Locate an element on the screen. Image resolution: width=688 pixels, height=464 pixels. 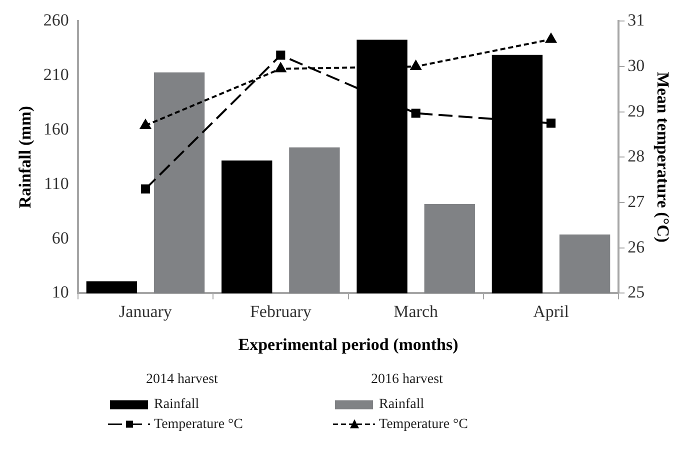
x-tick-label: March is located at coordinates (416, 311).